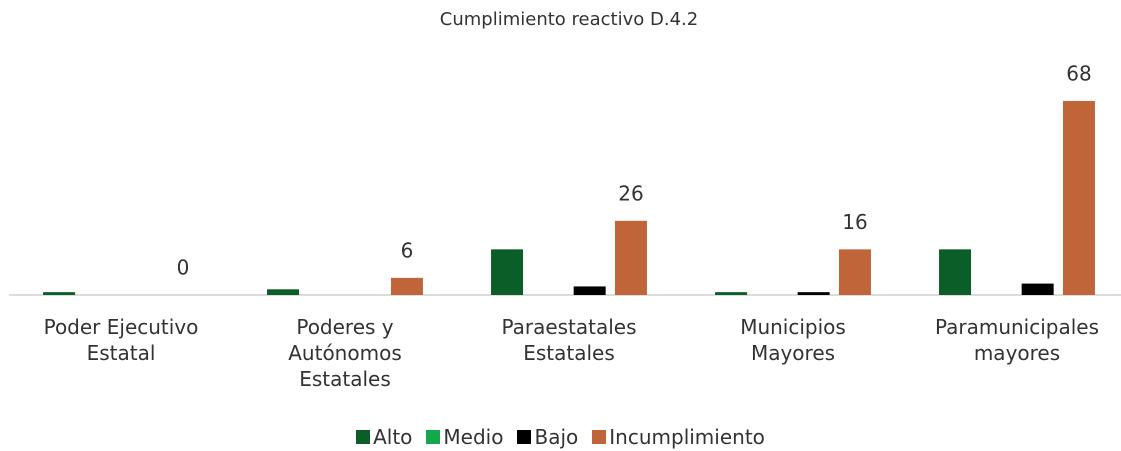 The width and height of the screenshot is (1121, 451). I want to click on x-tick-wrap: Poder Ejecutivo Estatal, so click(121, 340).